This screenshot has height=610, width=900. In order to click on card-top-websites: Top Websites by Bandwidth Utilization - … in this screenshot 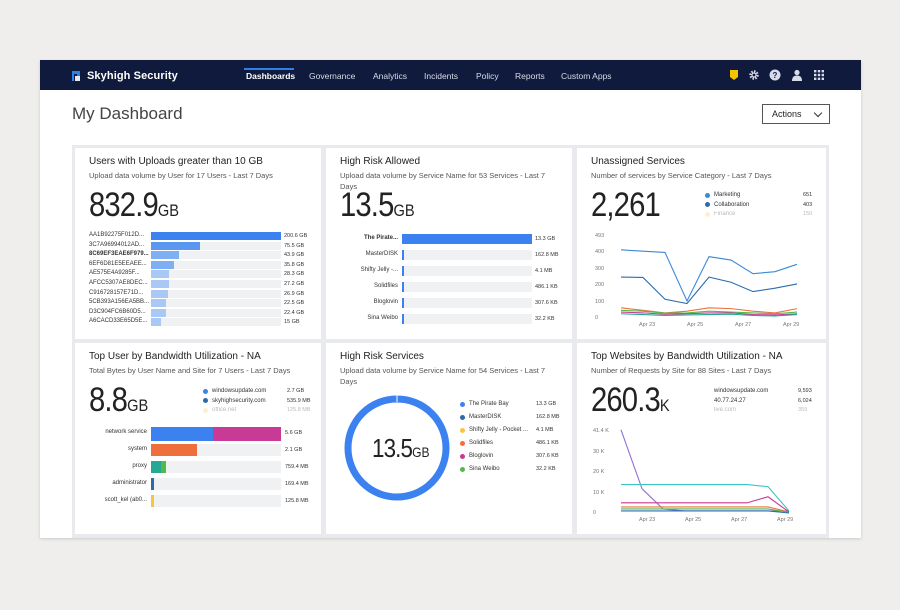, I will do `click(701, 438)`.